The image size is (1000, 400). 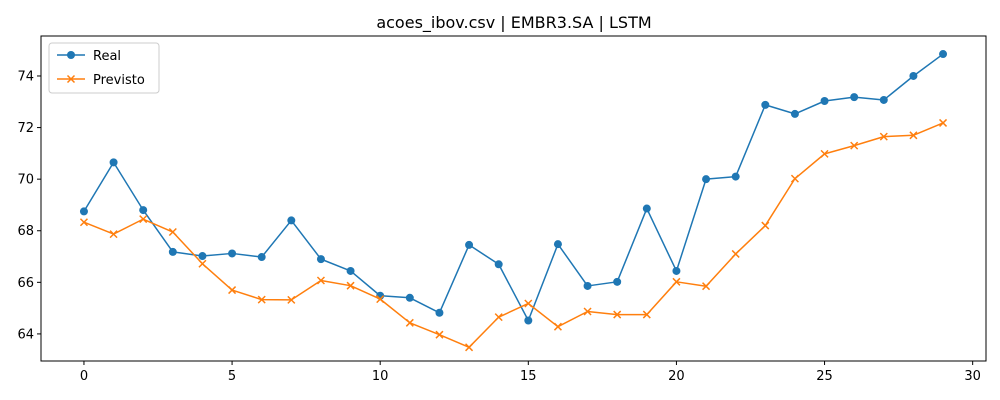 I want to click on legend-marker-real, so click(x=71, y=55).